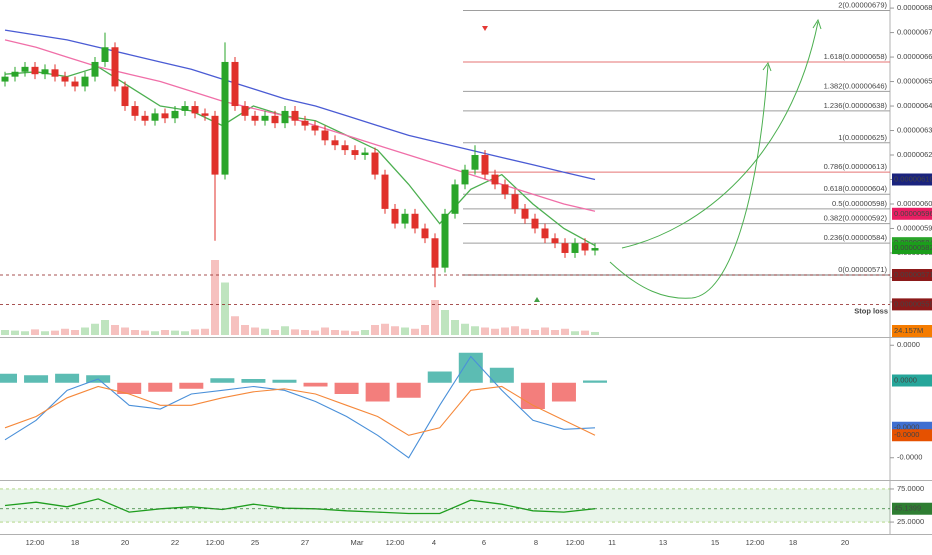  I want to click on x-tick-label: 18, so click(75, 542).